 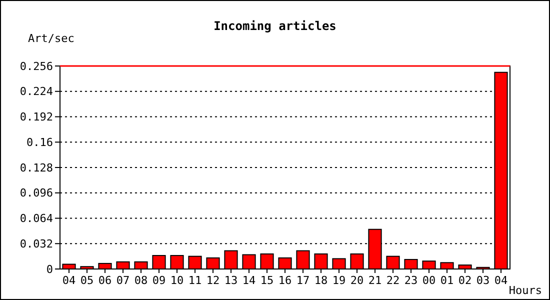 What do you see at coordinates (213, 280) in the screenshot?
I see `x-tick-label: 12` at bounding box center [213, 280].